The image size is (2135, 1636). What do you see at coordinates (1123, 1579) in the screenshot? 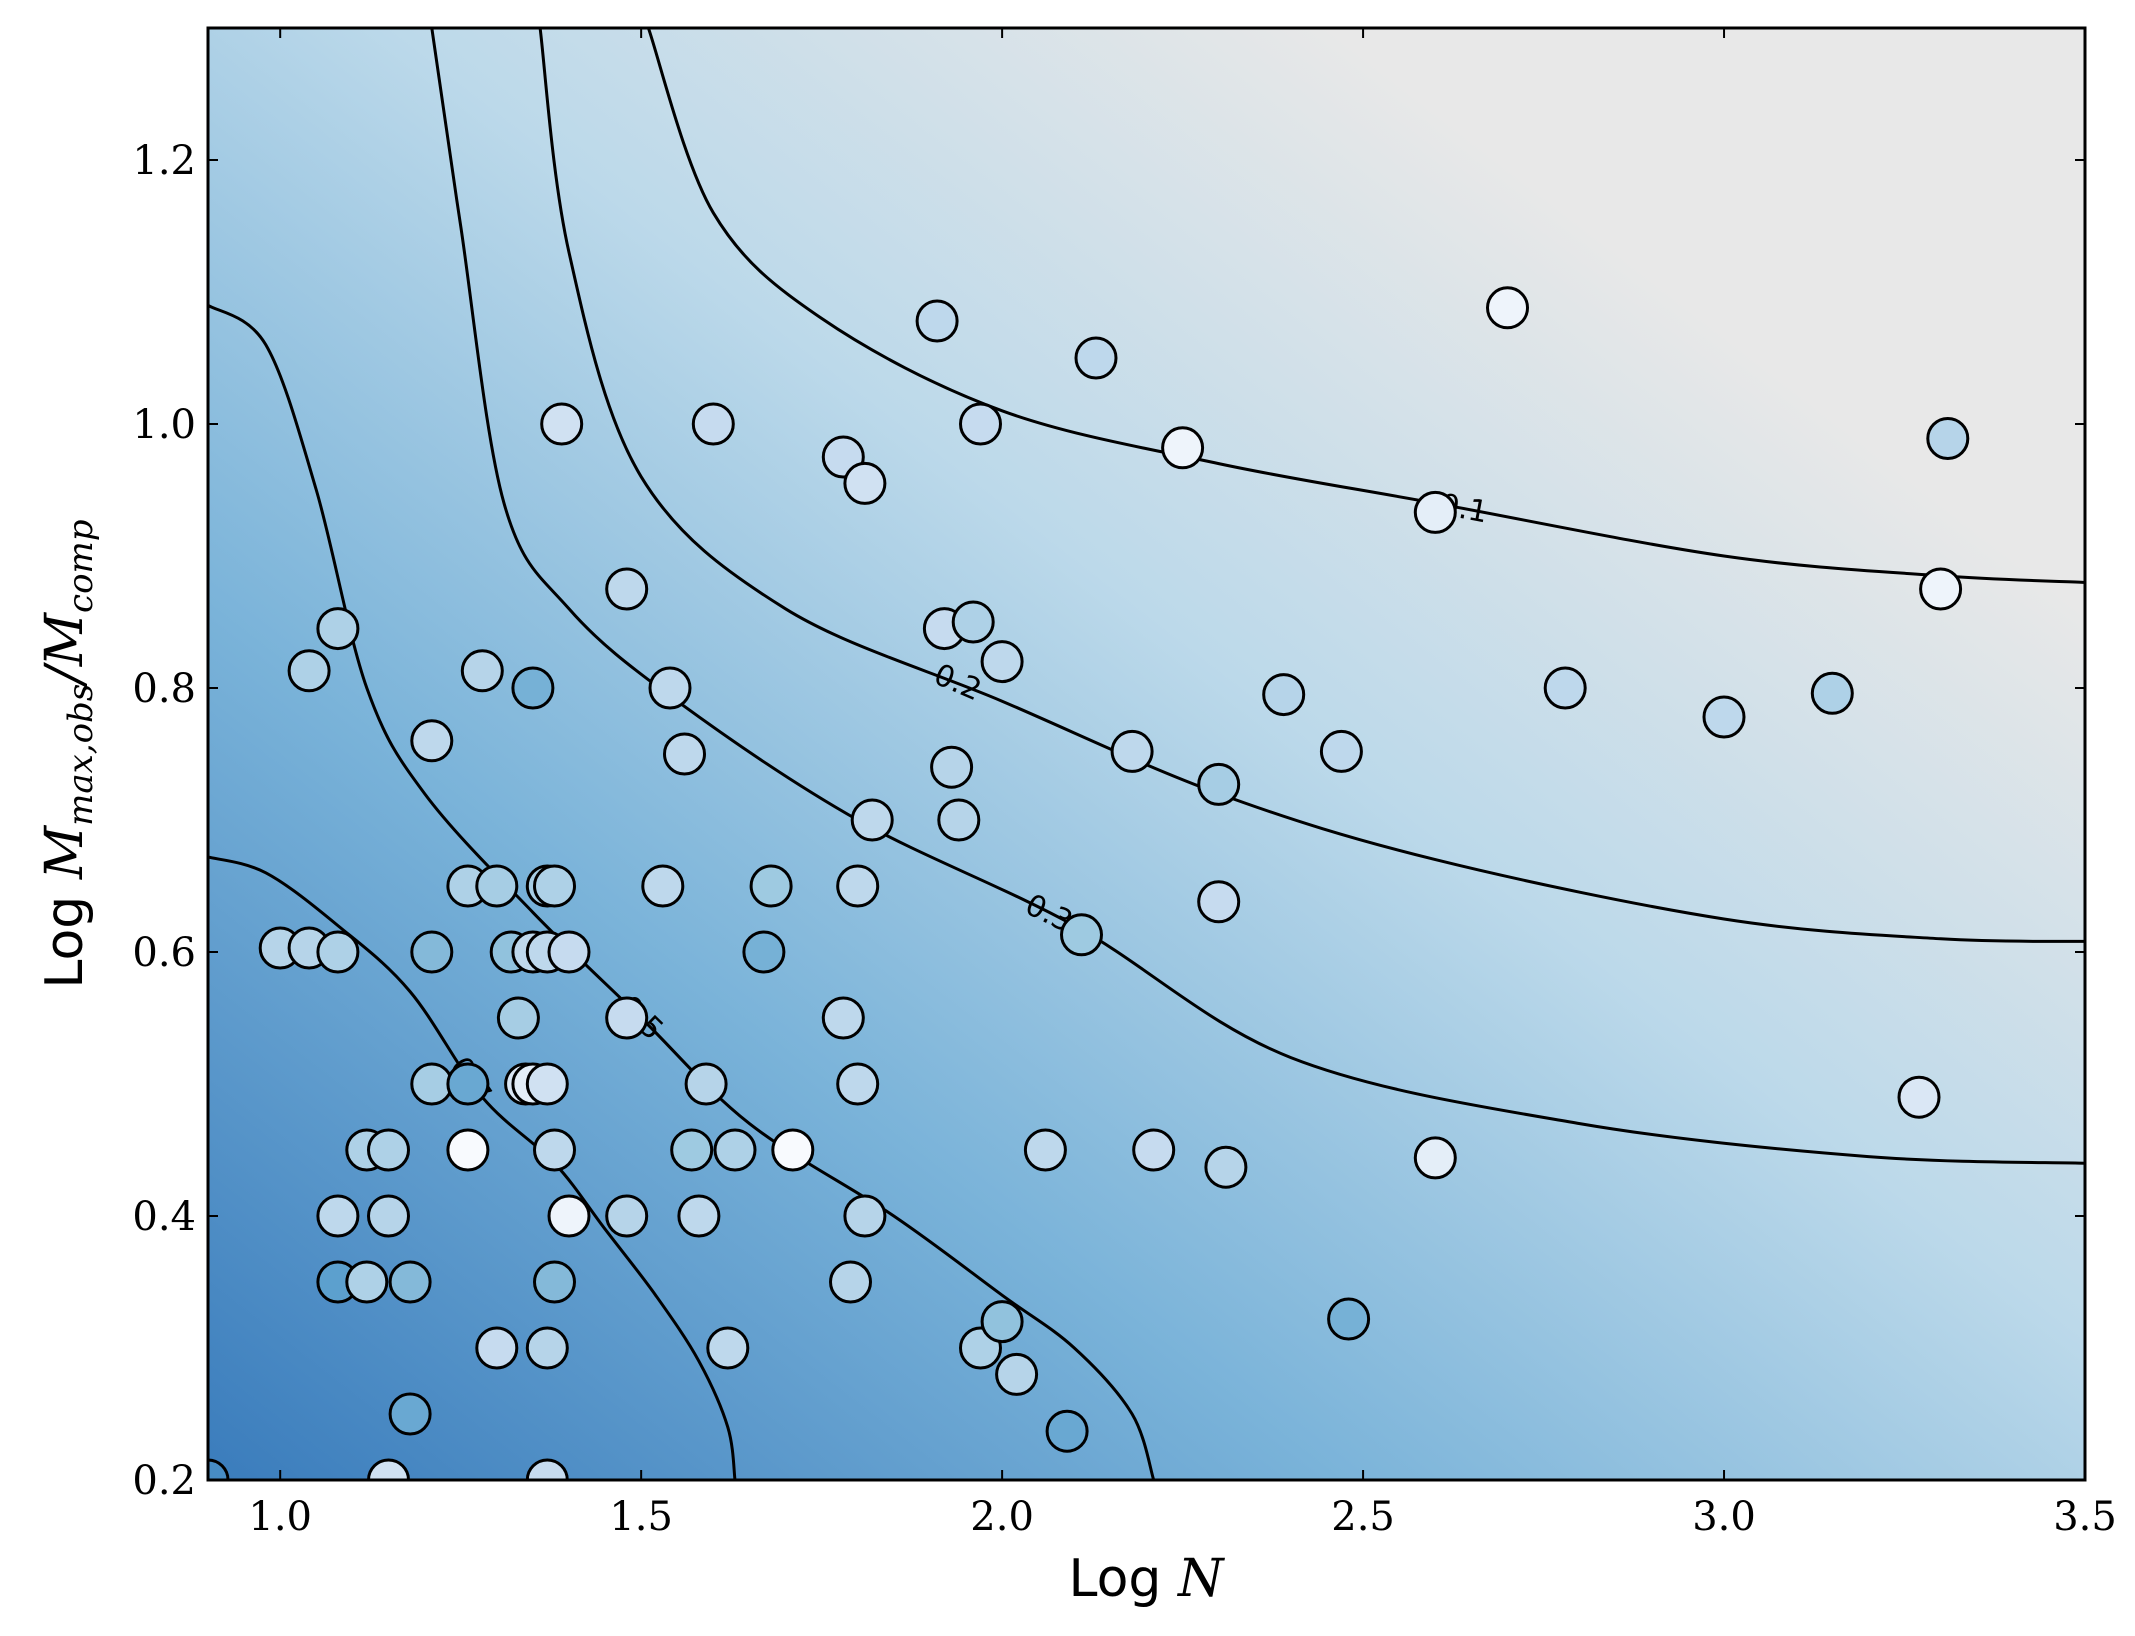
I see `x-axis-label-prefix: Log` at bounding box center [1123, 1579].